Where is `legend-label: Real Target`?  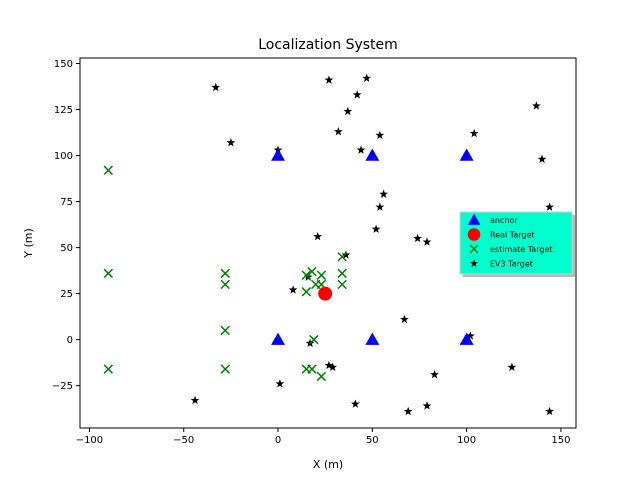 legend-label: Real Target is located at coordinates (512, 235).